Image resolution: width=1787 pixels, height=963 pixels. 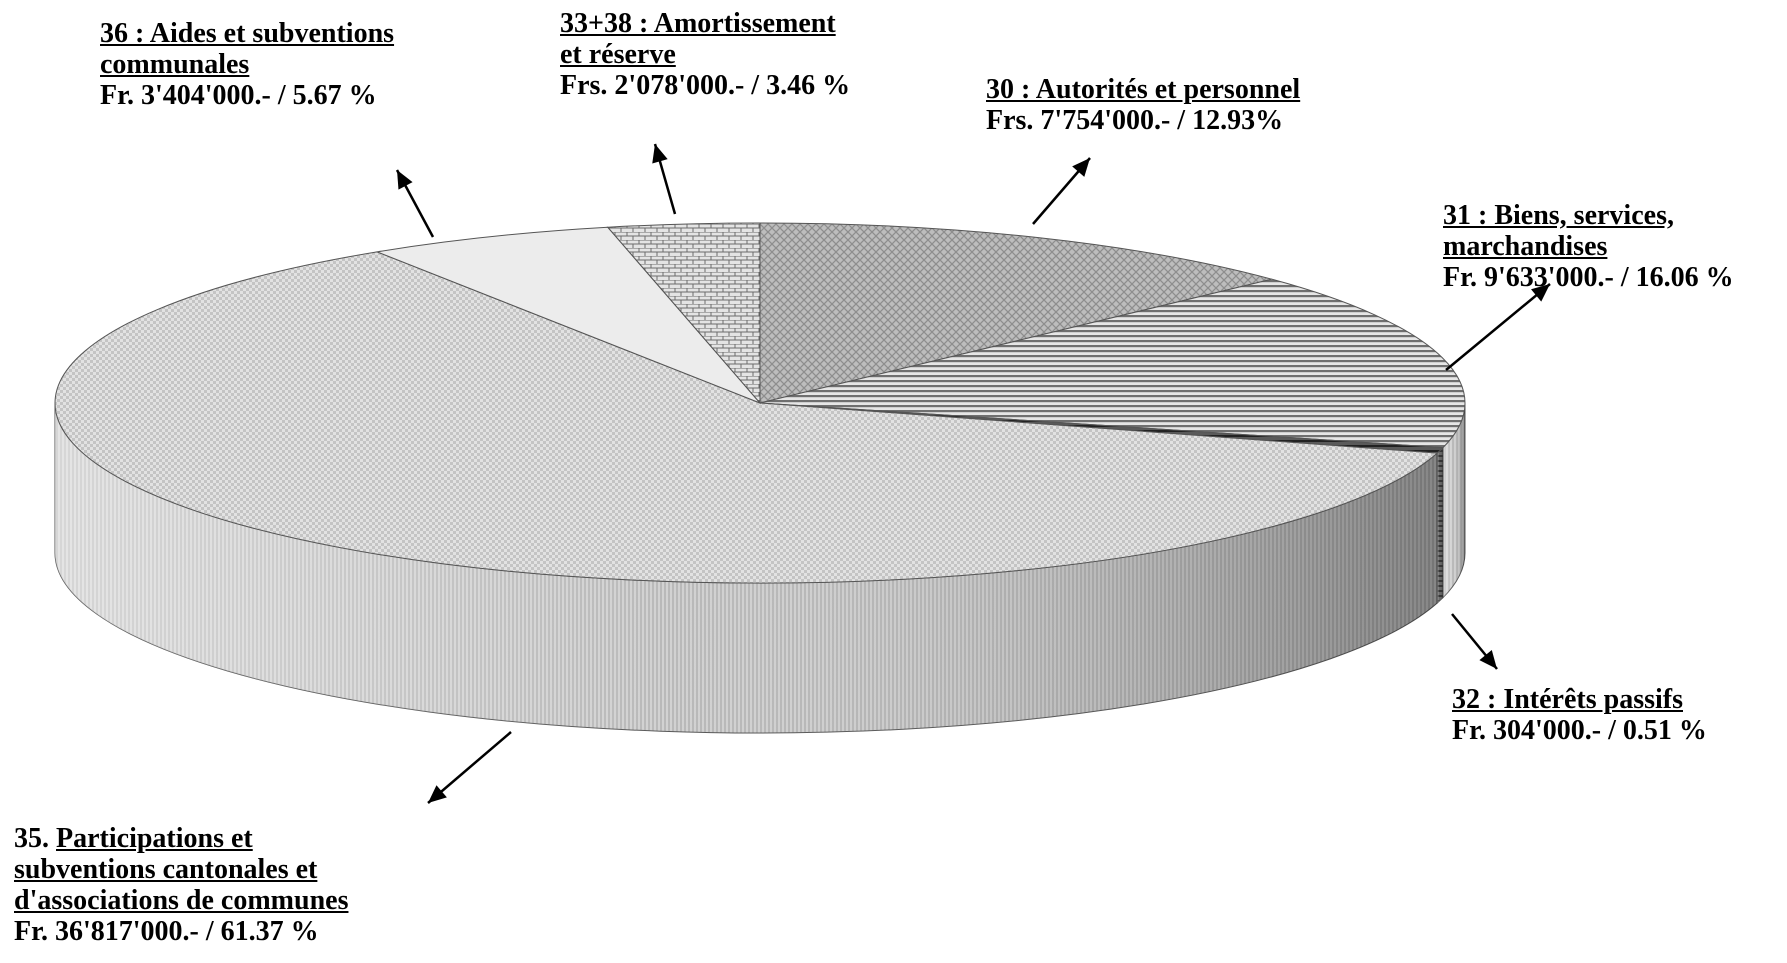 I want to click on label-36-title-1: 36 : Aides et subventions, so click(x=247, y=33).